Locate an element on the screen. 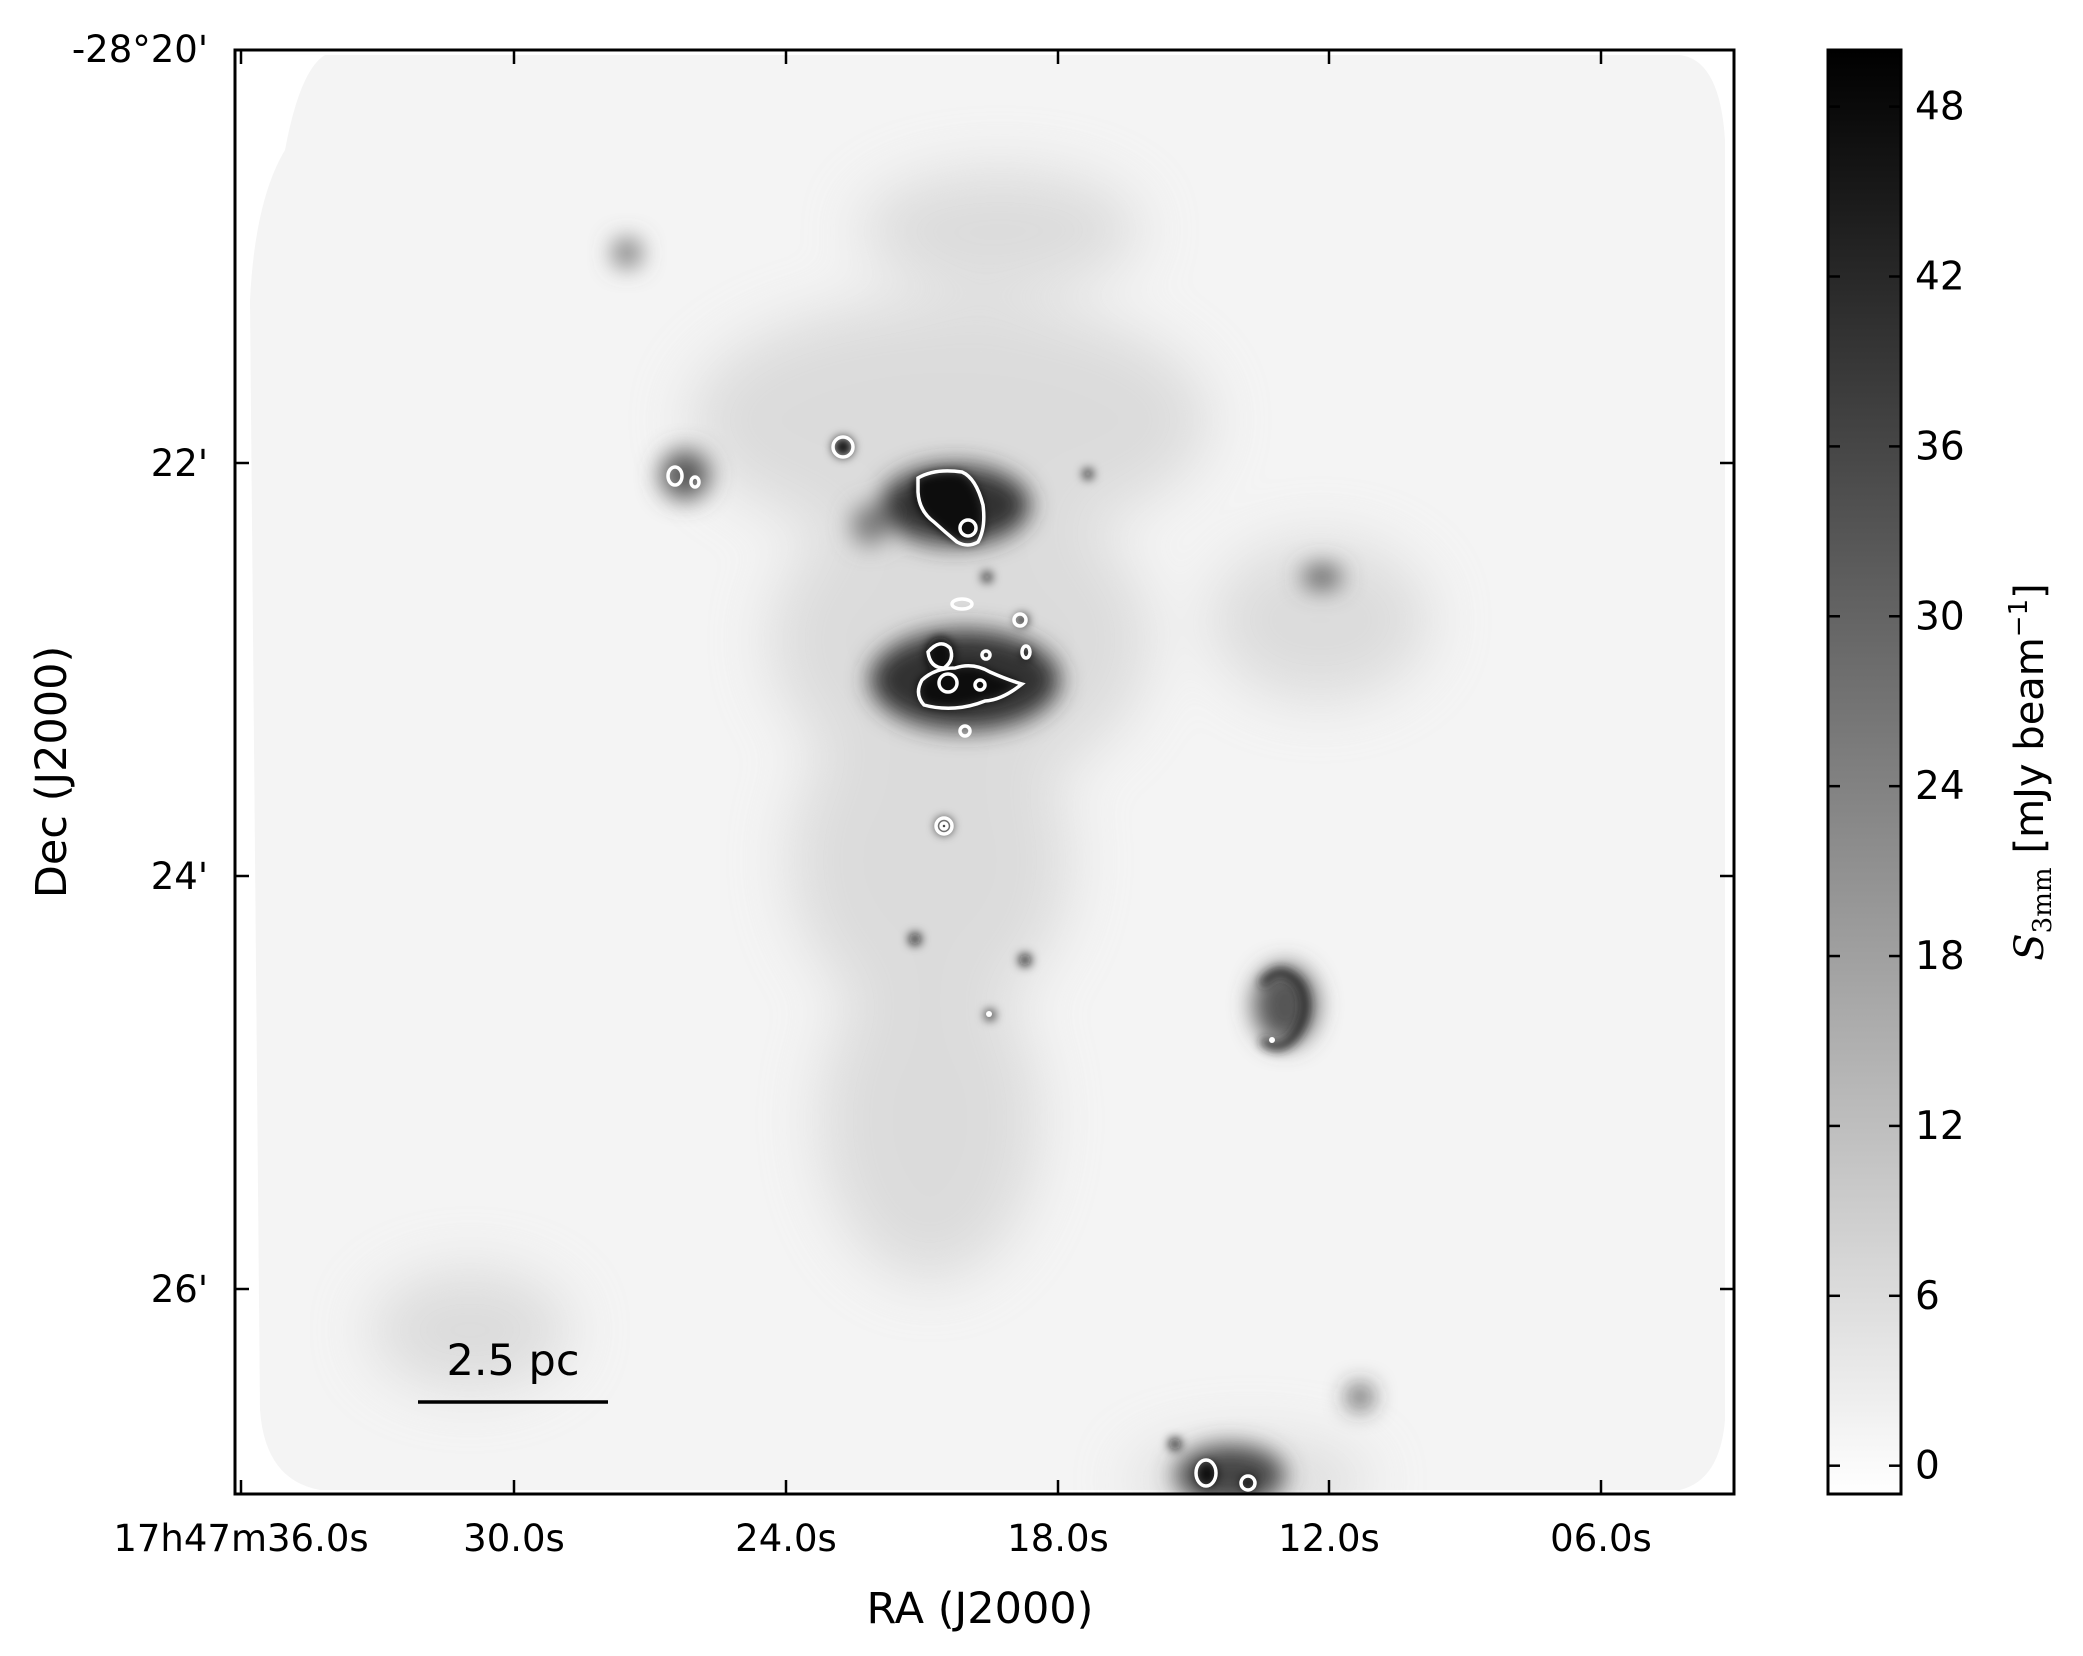 The width and height of the screenshot is (2083, 1656). contour-west is located at coordinates (675, 476).